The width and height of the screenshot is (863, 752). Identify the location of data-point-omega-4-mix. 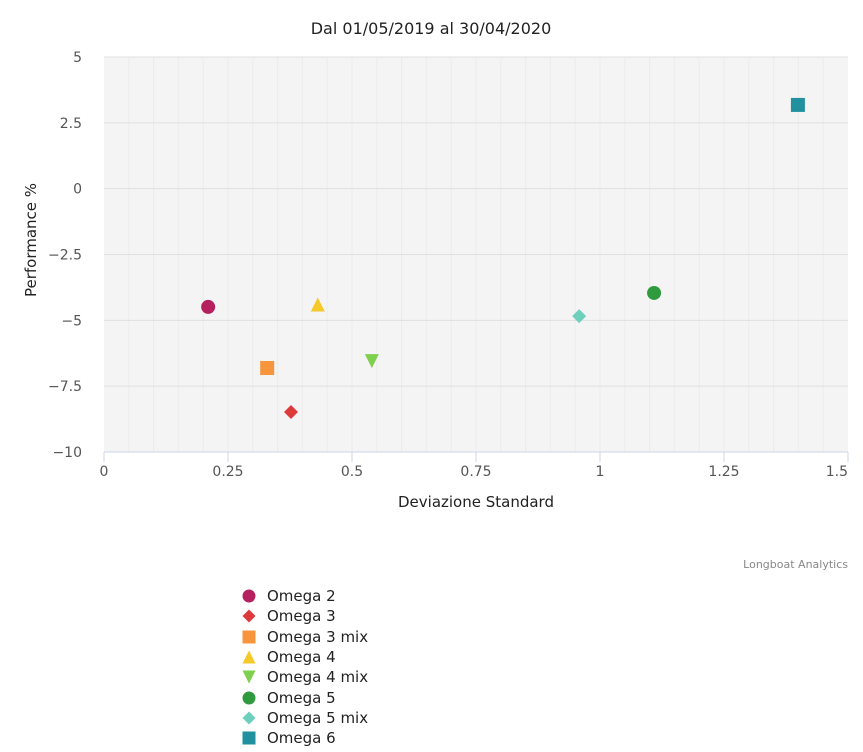
(371, 361).